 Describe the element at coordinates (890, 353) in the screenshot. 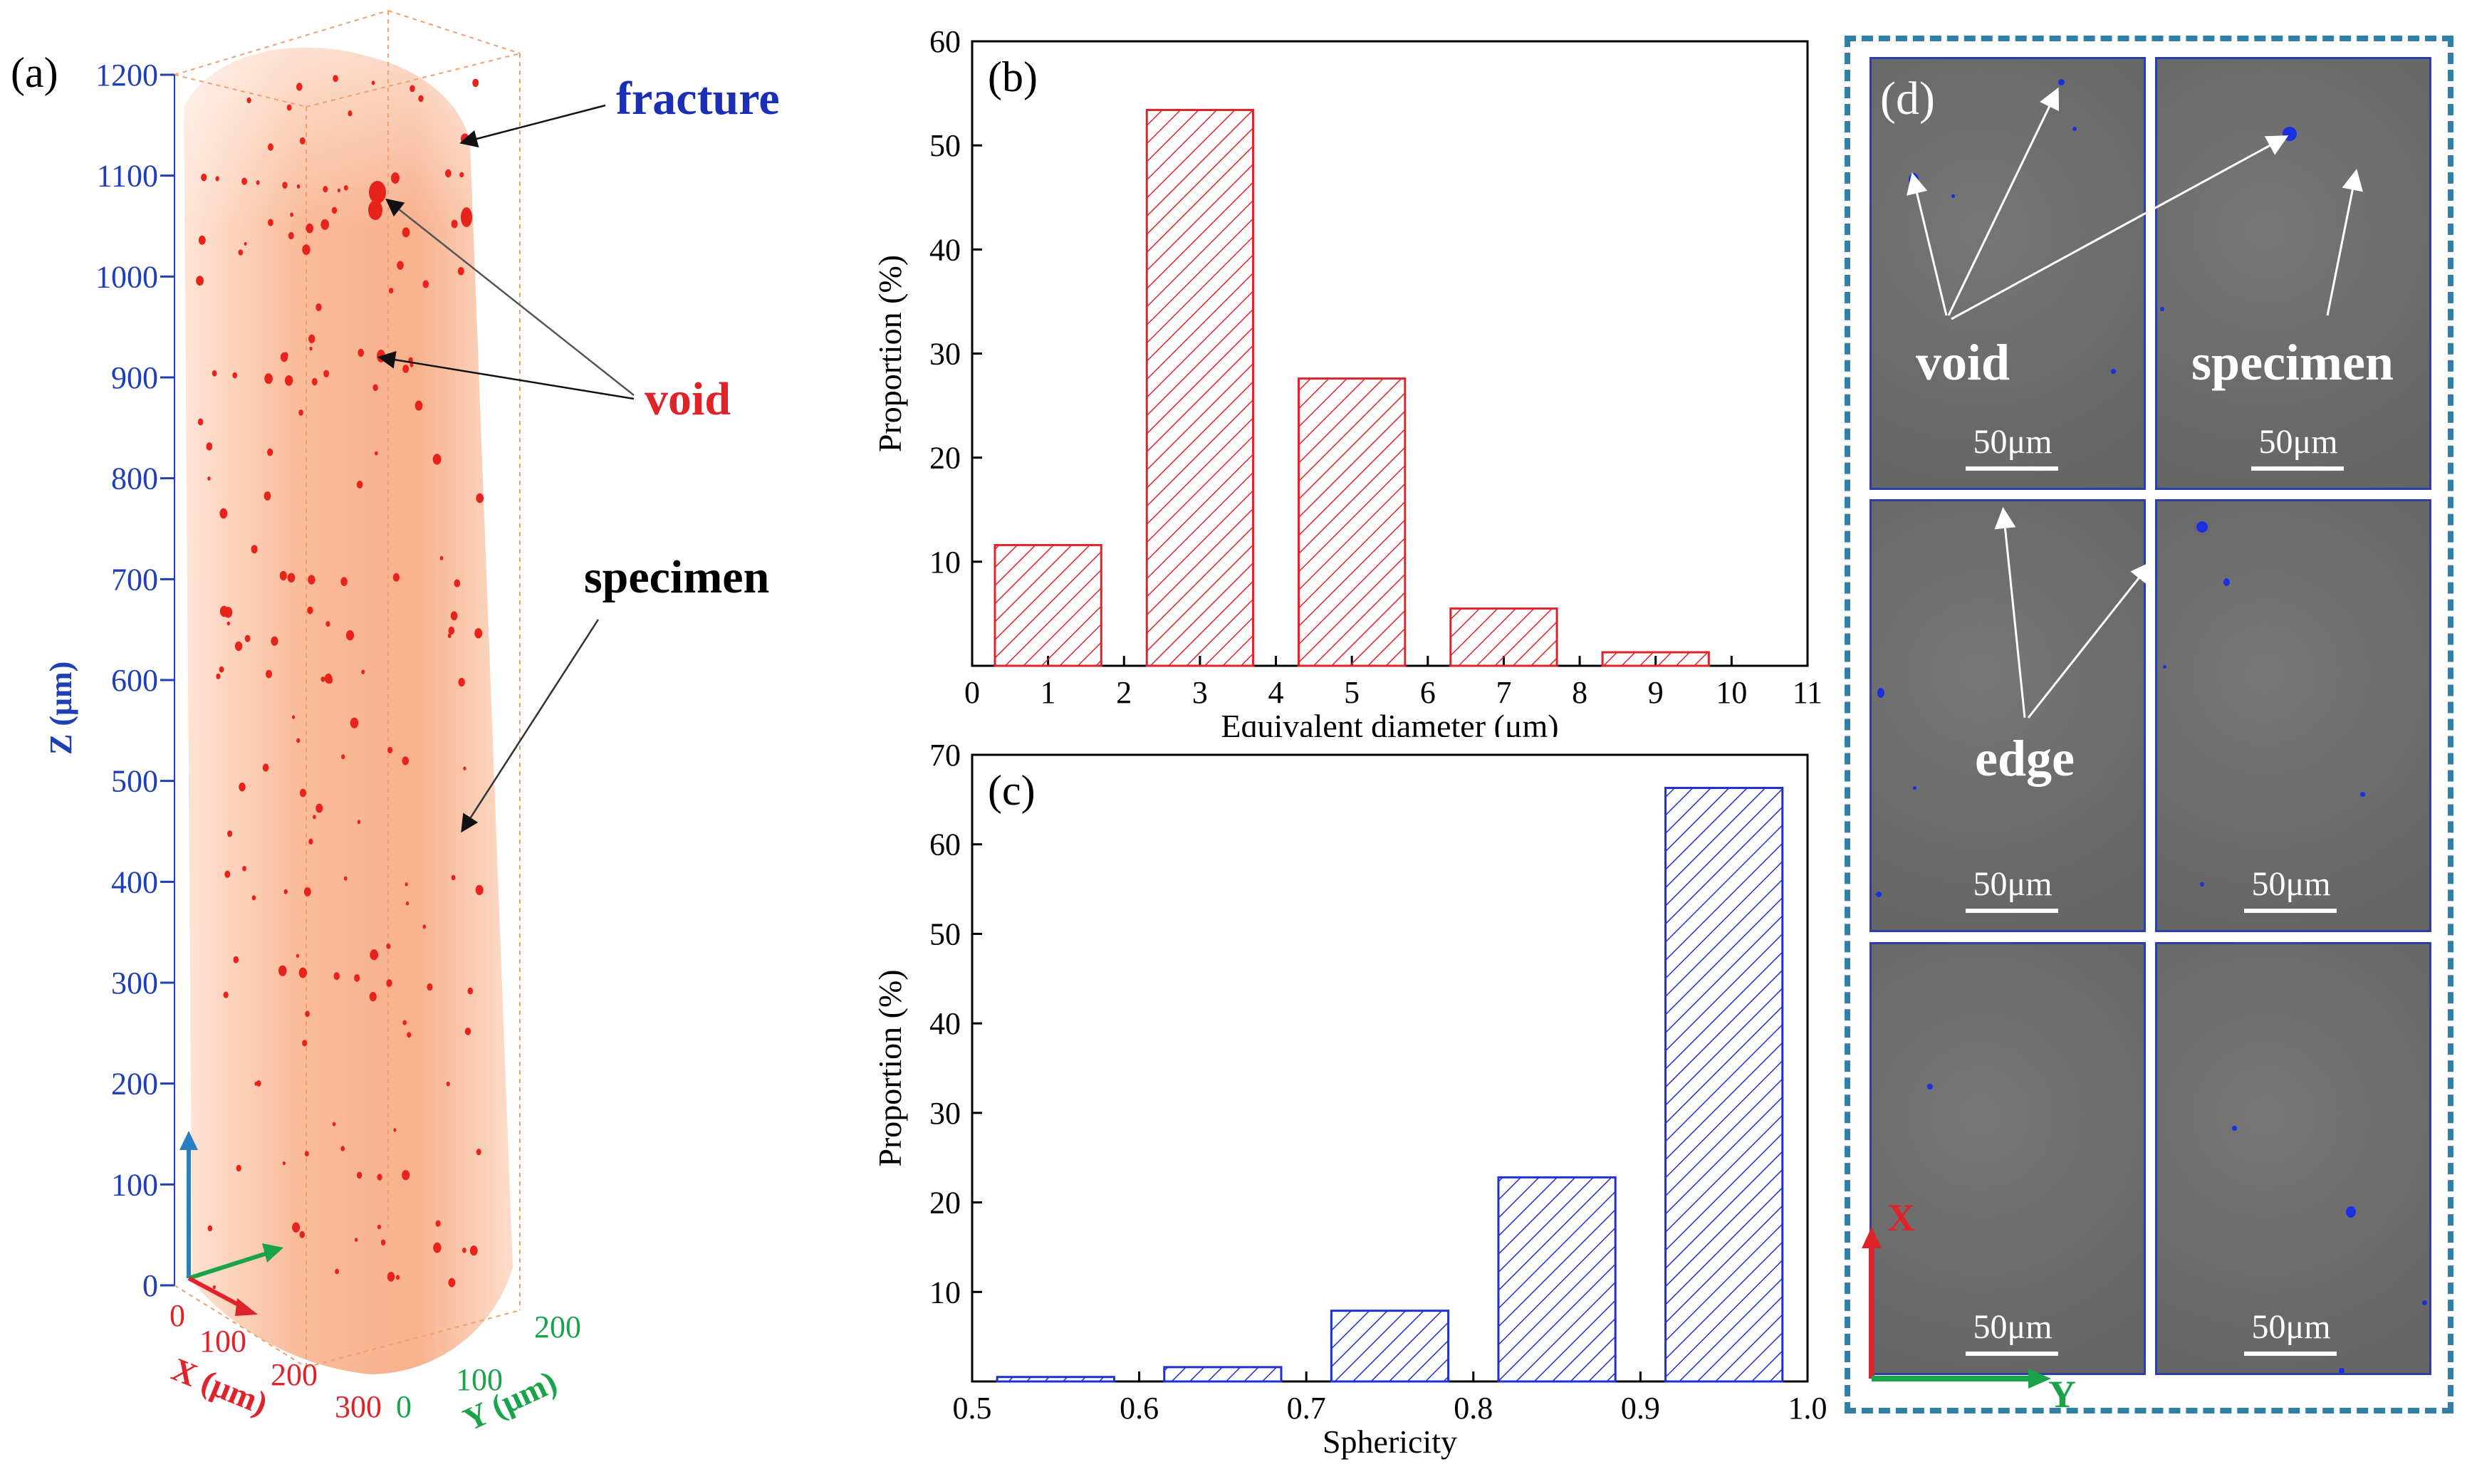

I see `y-axis-label: Proportion (%)` at that location.